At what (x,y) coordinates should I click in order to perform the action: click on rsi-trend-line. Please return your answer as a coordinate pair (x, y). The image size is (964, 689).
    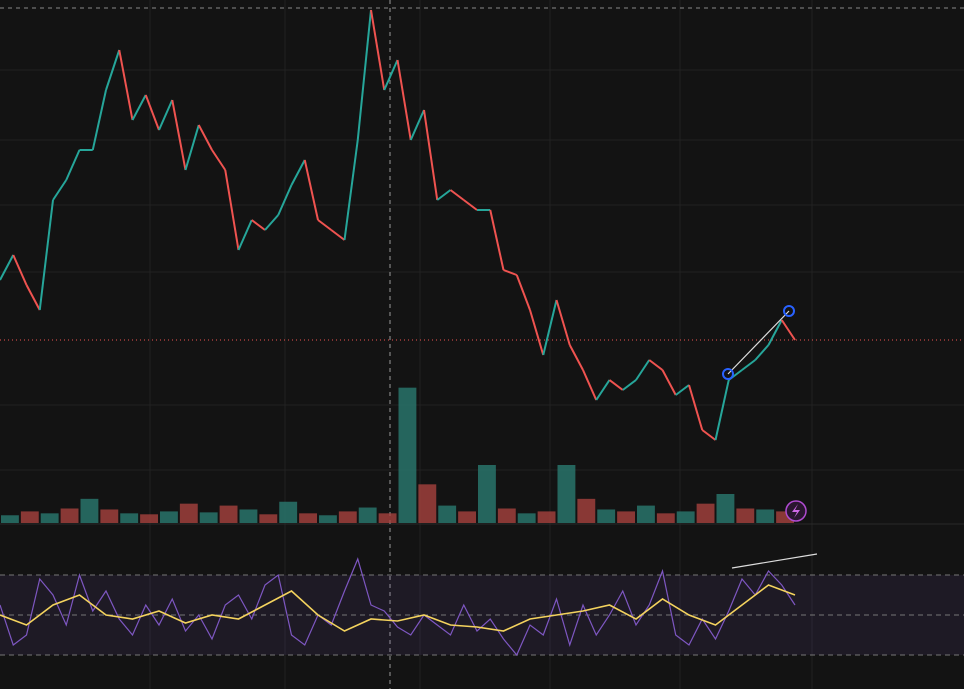
    Looking at the image, I should click on (774, 561).